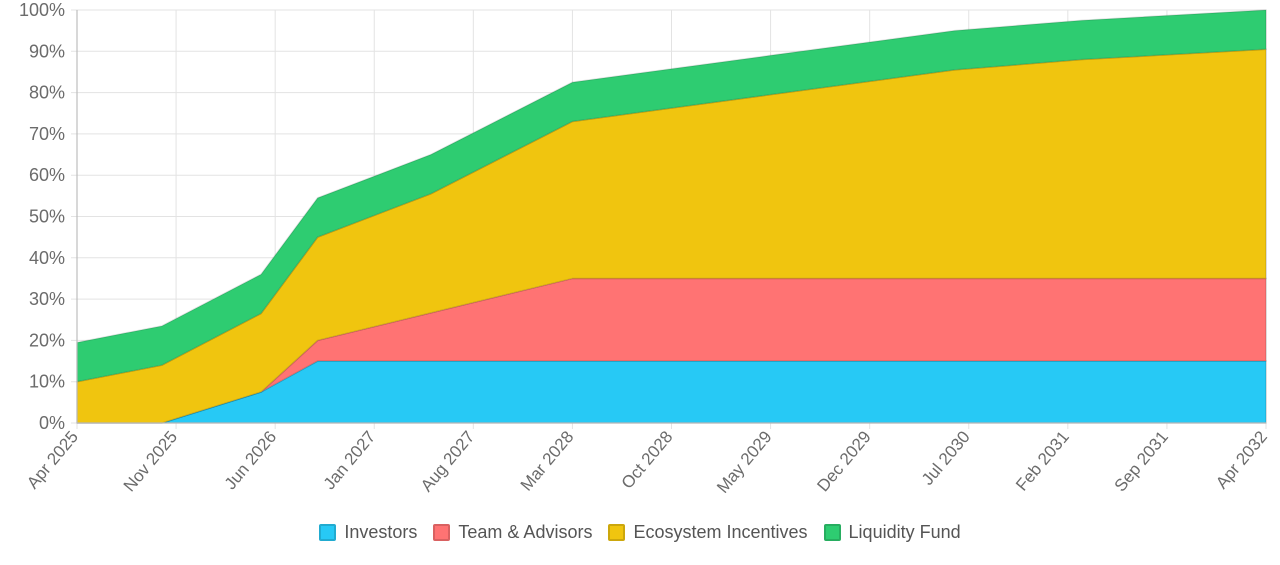 Image resolution: width=1280 pixels, height=565 pixels. What do you see at coordinates (843, 461) in the screenshot?
I see `x-tick-label: Dec 2029` at bounding box center [843, 461].